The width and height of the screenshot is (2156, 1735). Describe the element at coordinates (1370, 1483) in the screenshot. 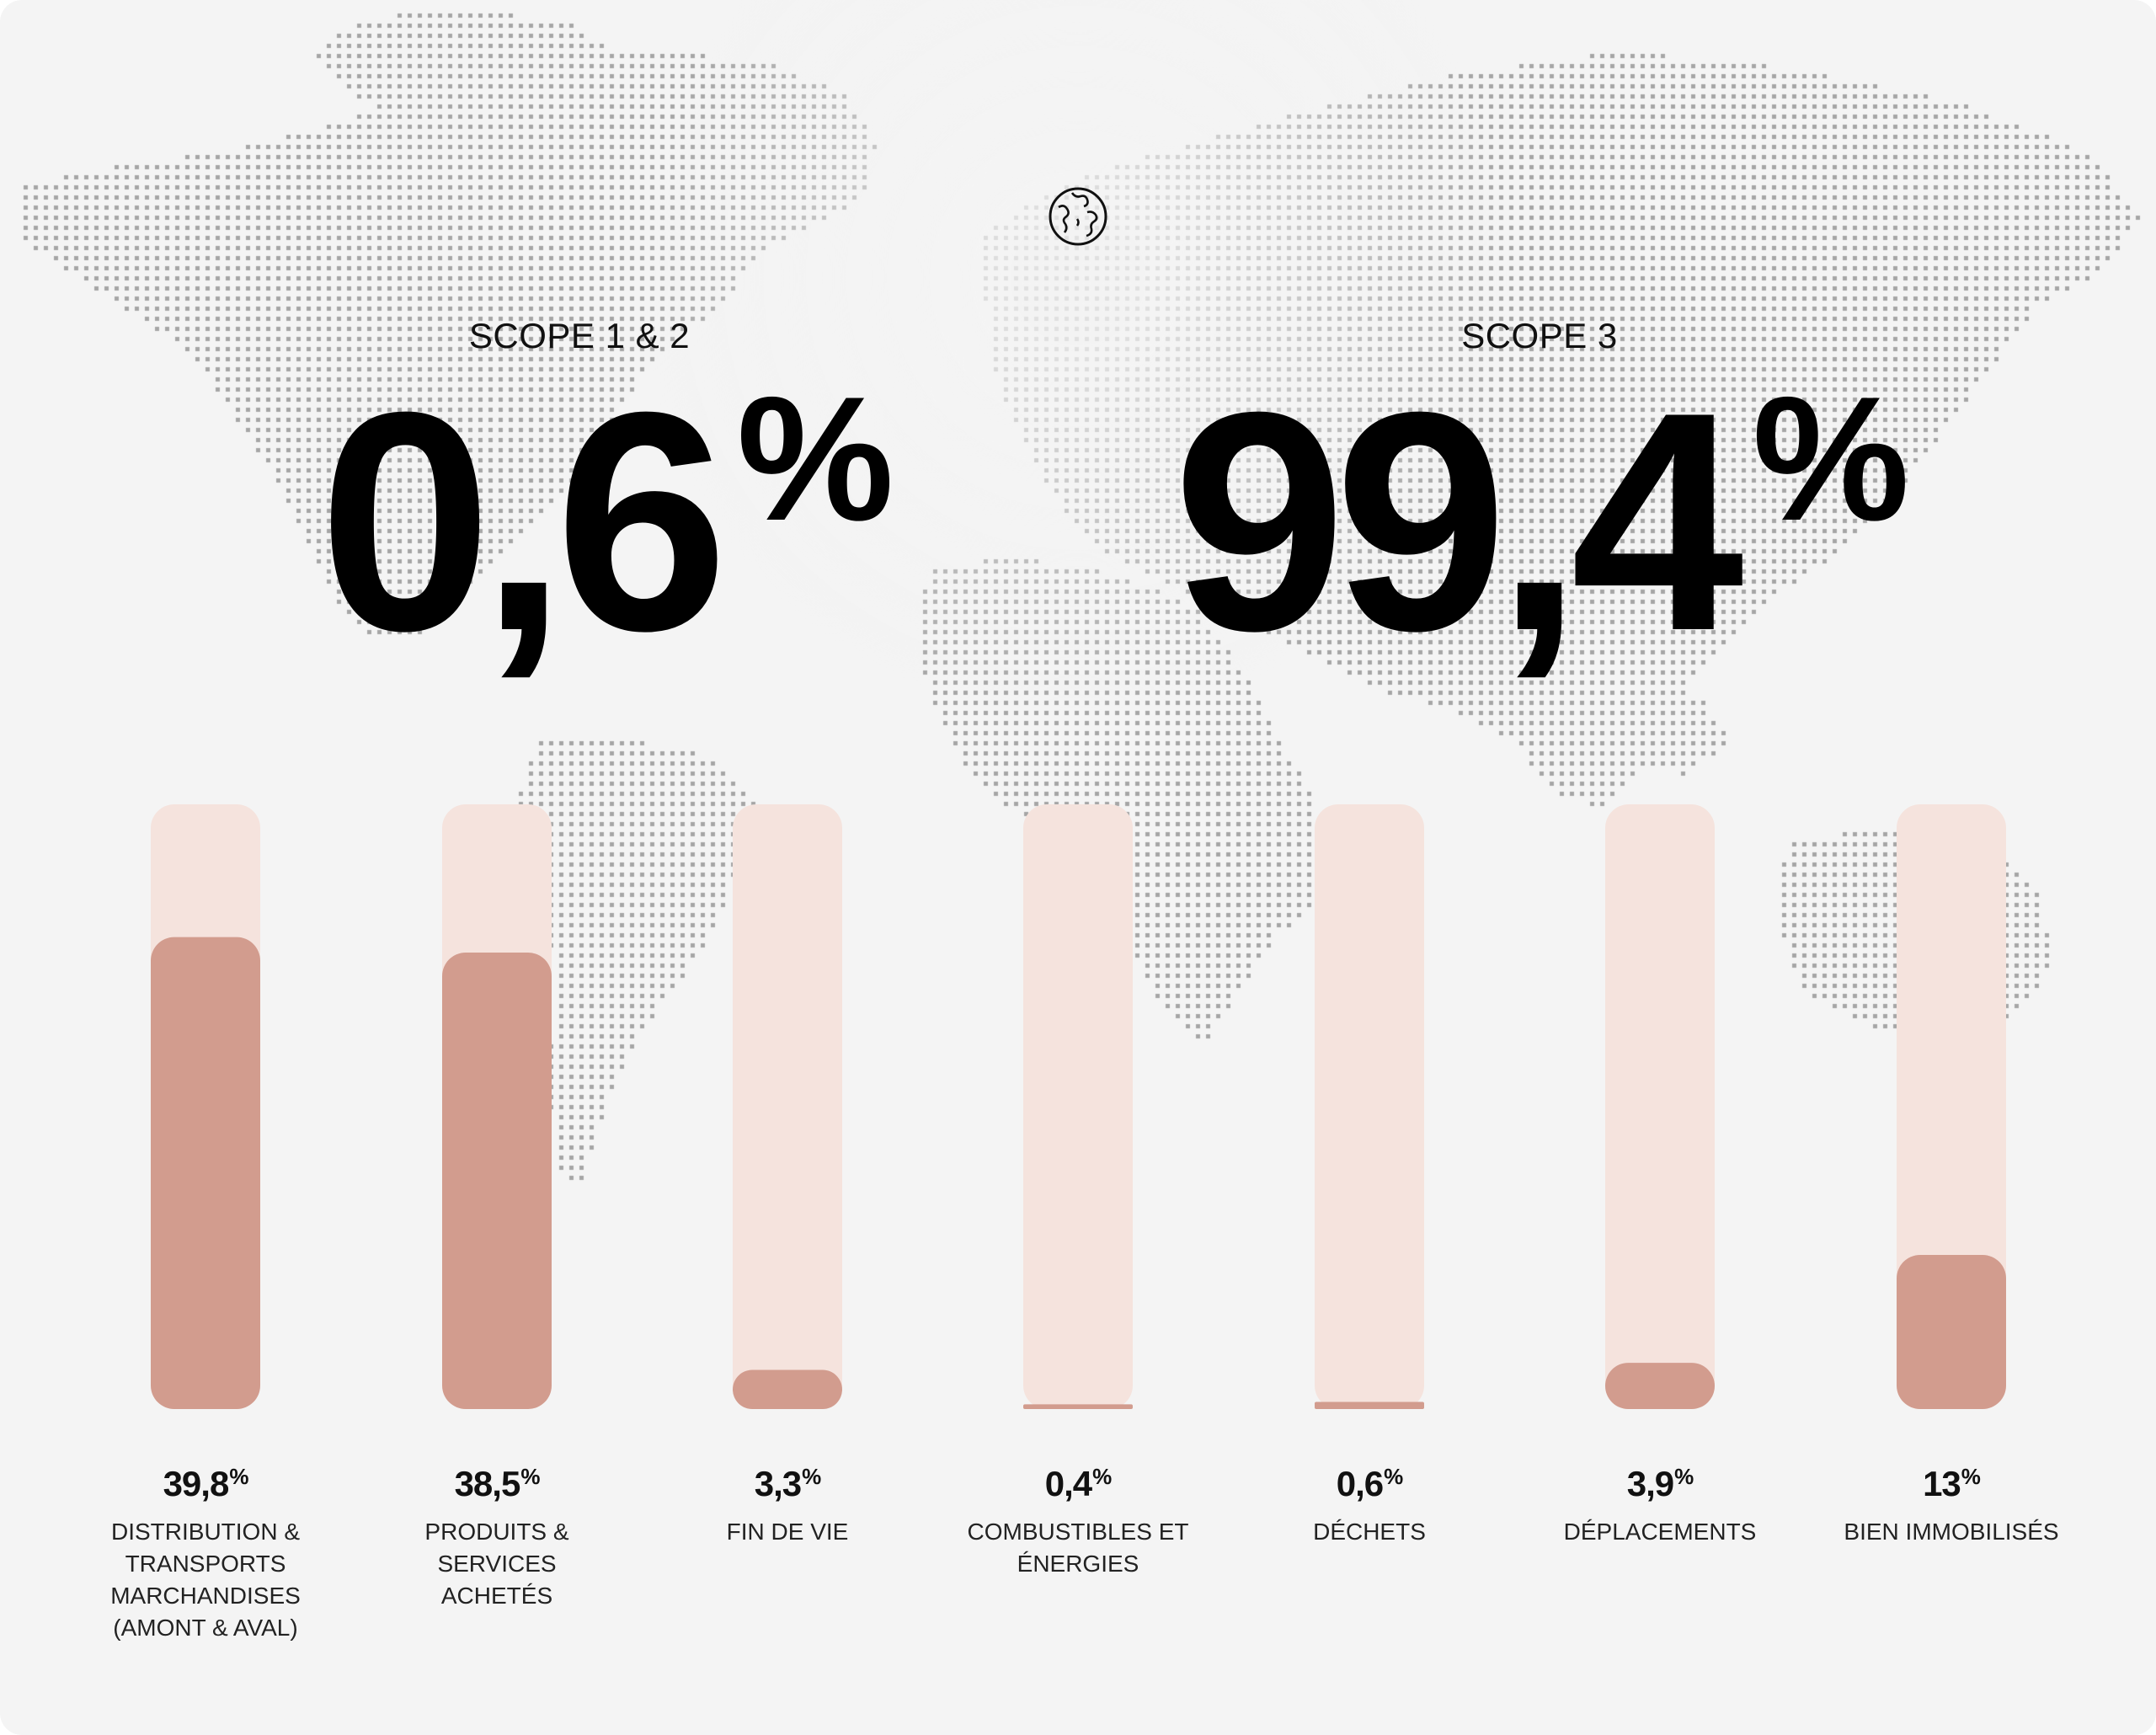

I see `bar-value-label: 0,6%` at that location.